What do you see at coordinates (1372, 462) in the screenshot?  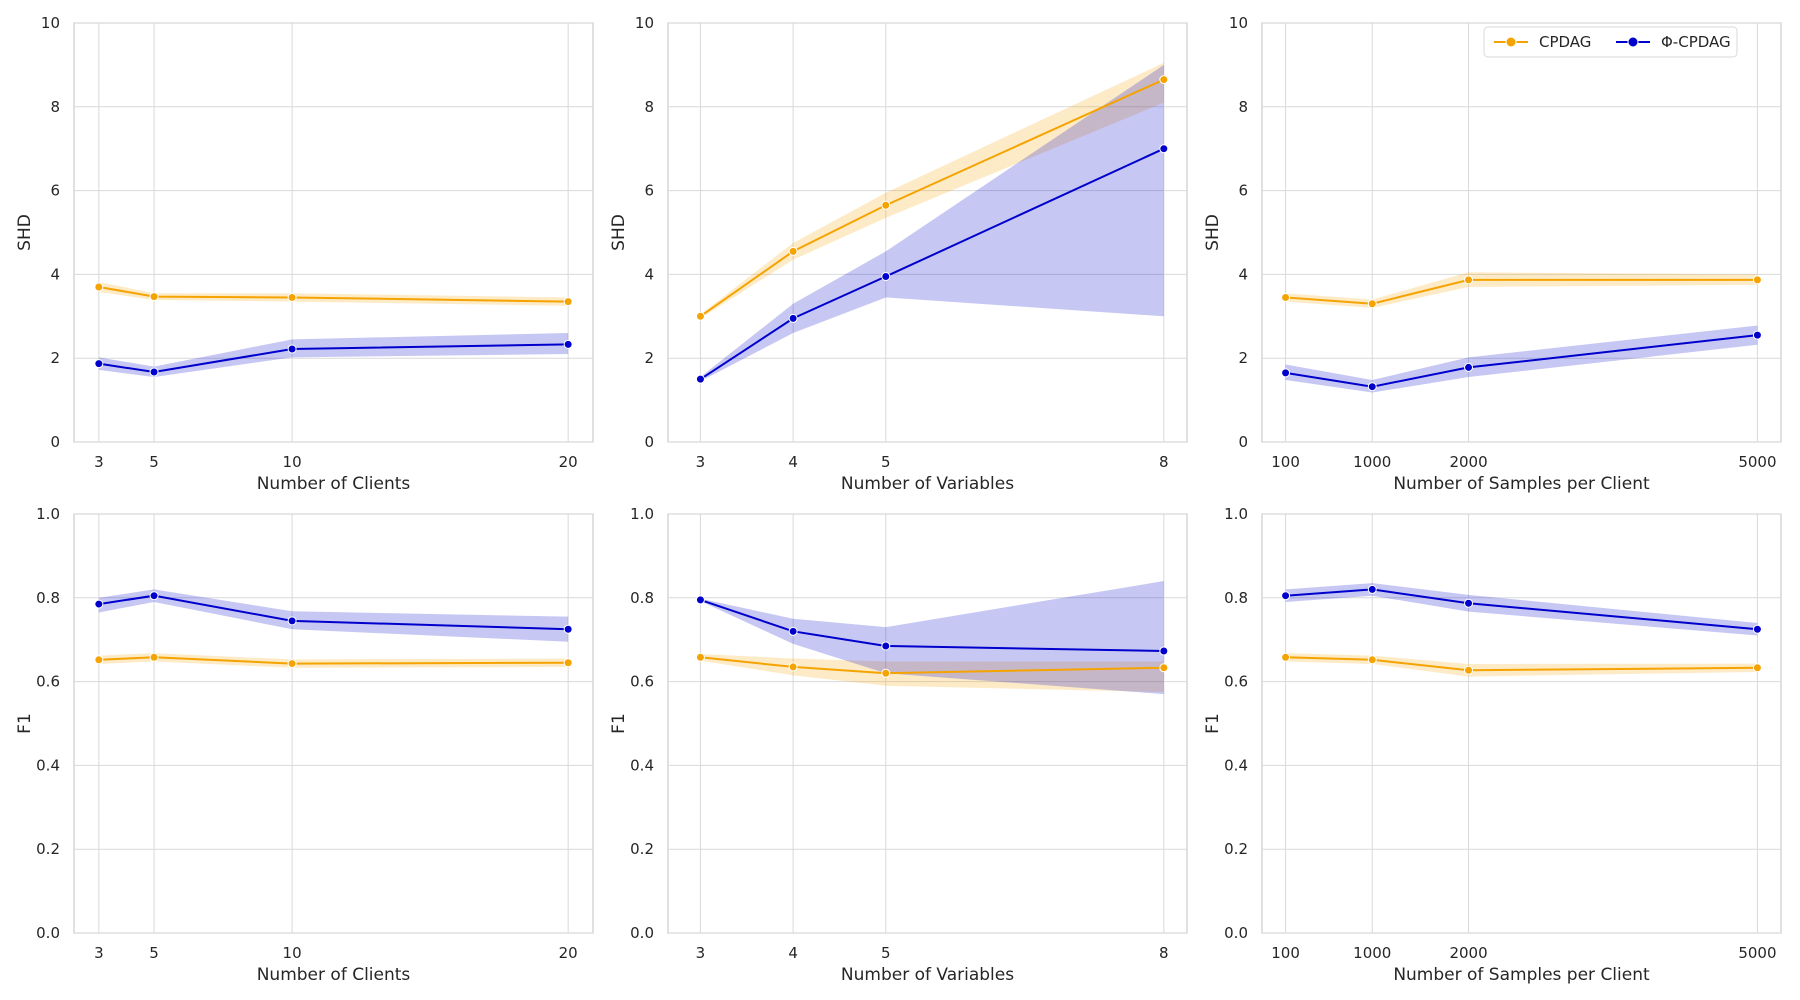 I see `x-tick-label: 1000` at bounding box center [1372, 462].